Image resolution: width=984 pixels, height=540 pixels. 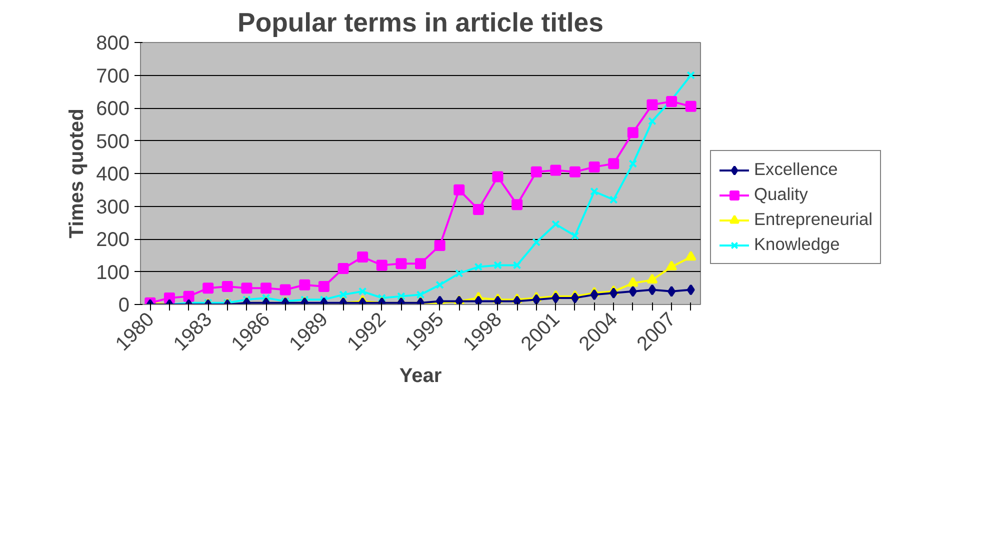 I want to click on legend-label: Knowledge, so click(x=797, y=244).